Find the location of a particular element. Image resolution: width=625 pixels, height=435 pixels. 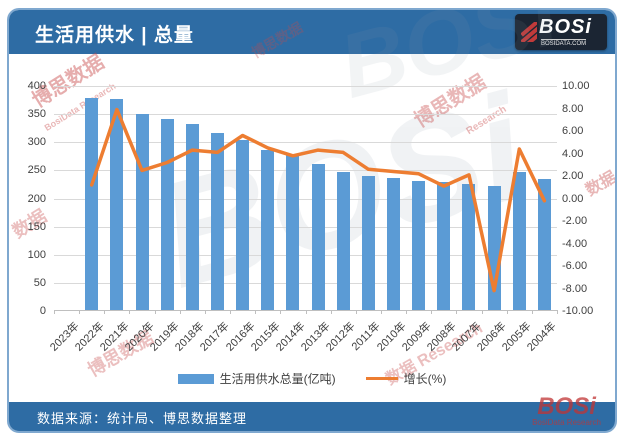

bar-2018年 is located at coordinates (192, 217).